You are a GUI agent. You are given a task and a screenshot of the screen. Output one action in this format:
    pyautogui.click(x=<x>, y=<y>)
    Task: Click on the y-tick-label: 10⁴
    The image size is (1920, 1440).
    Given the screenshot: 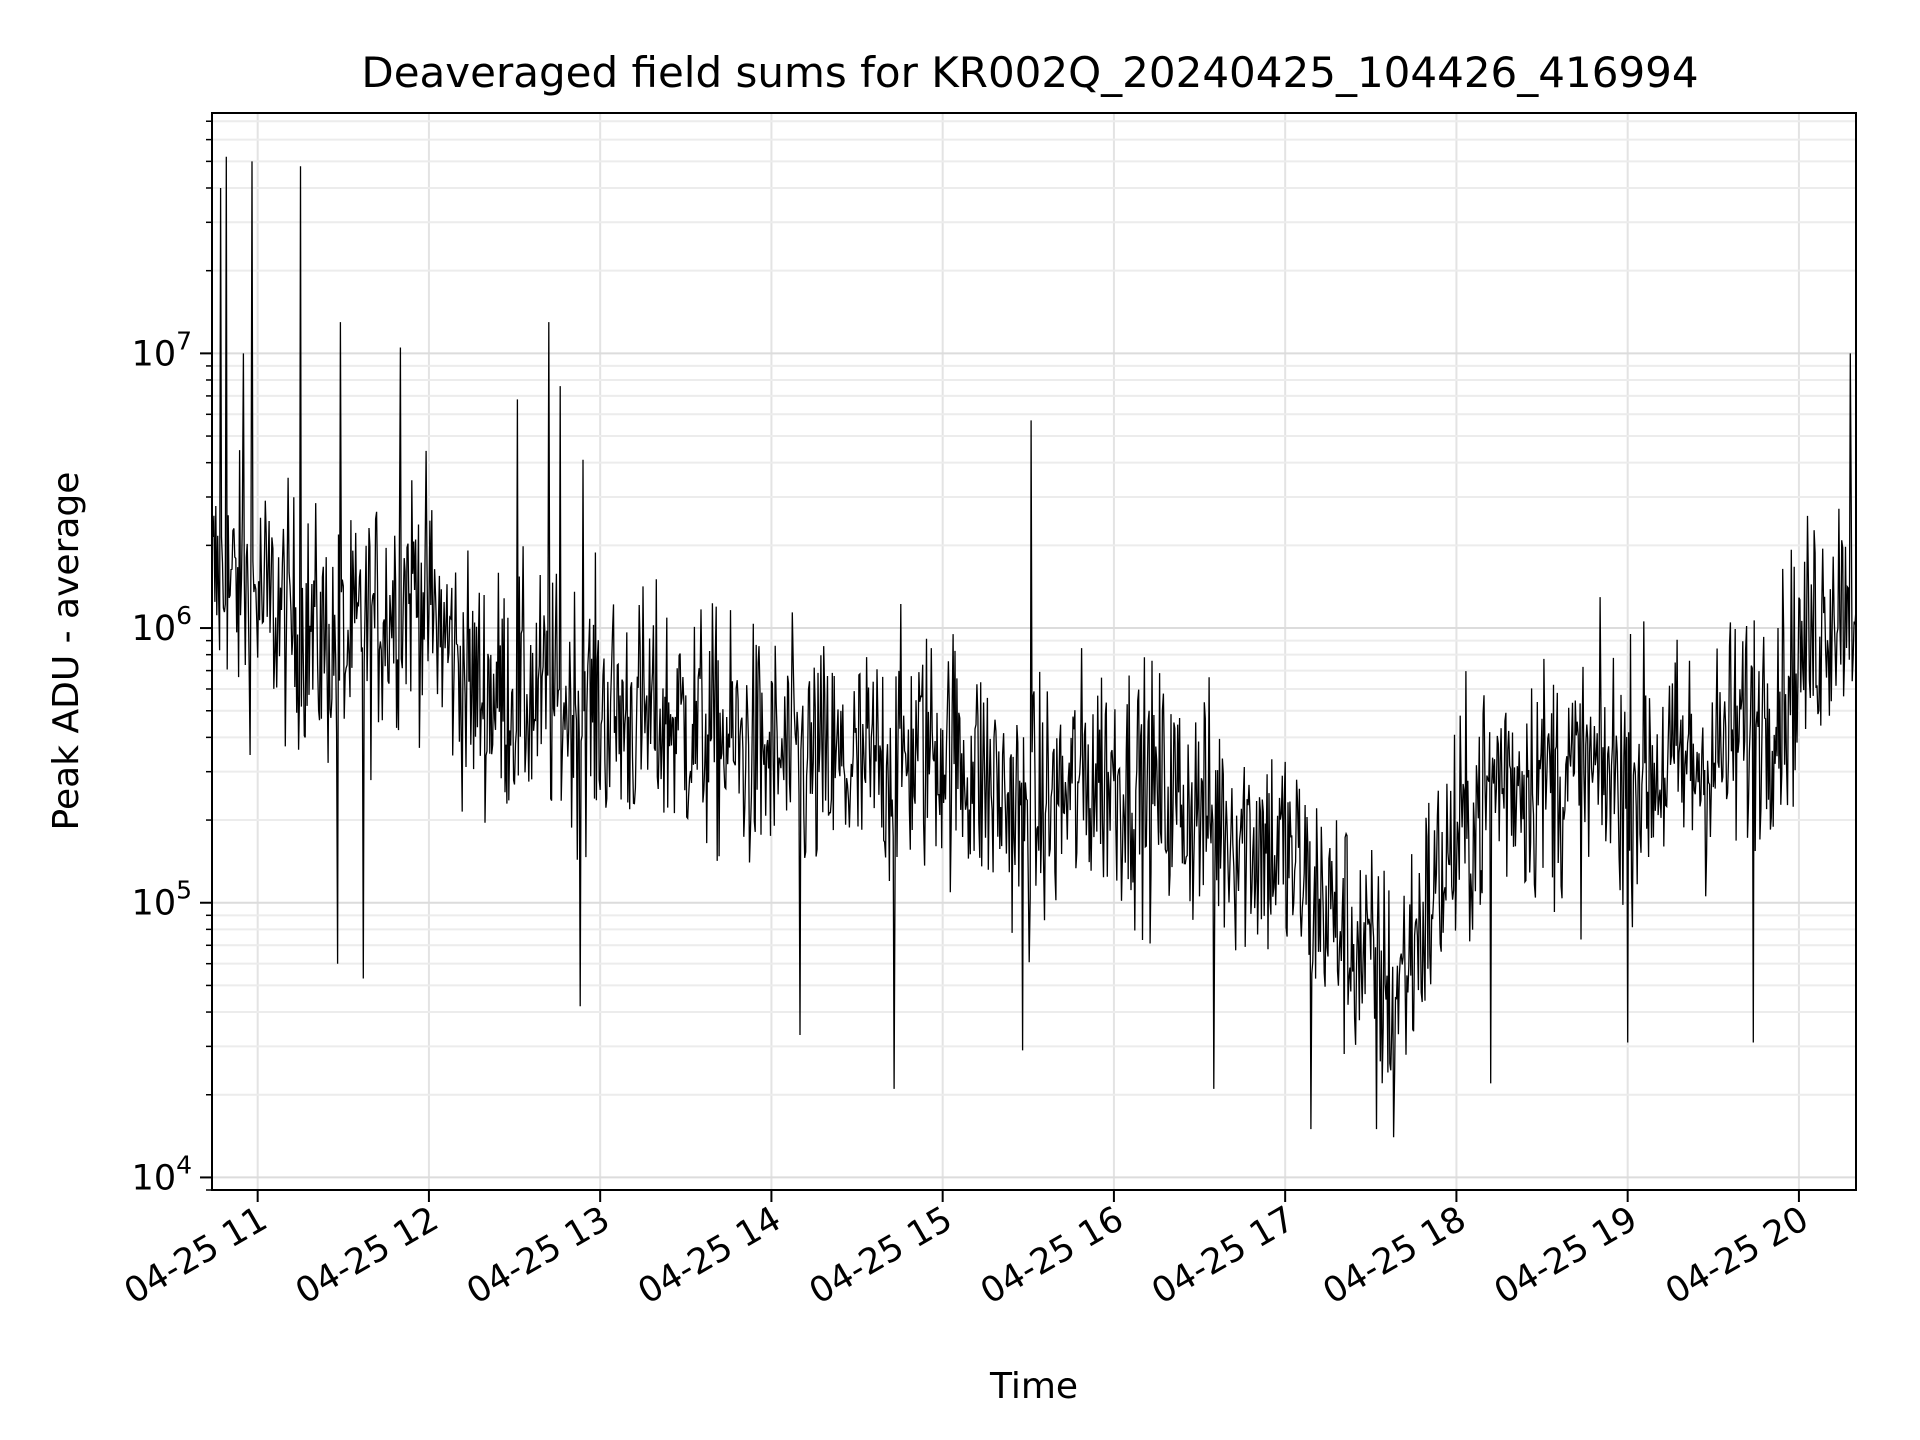 What is the action you would take?
    pyautogui.click(x=162, y=1174)
    